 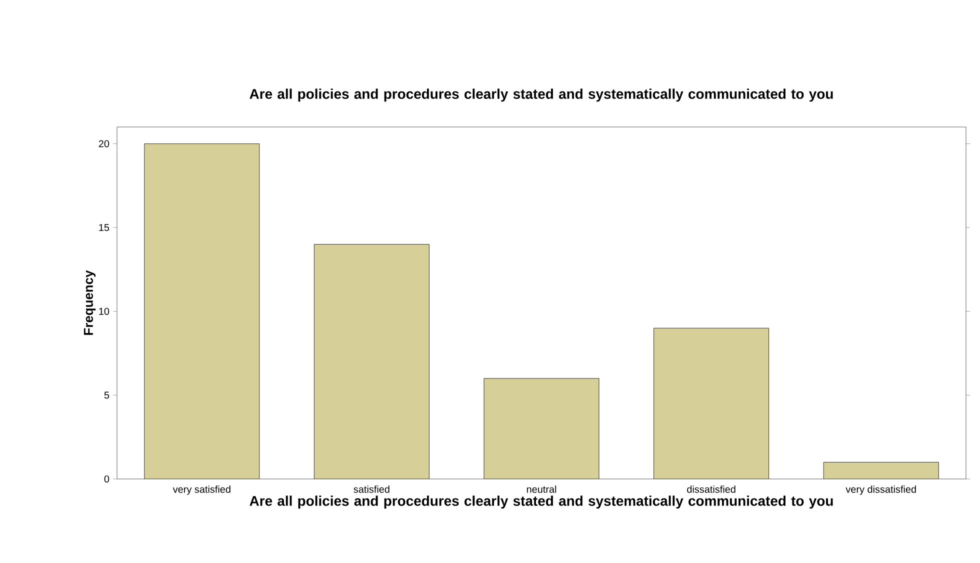 What do you see at coordinates (104, 228) in the screenshot?
I see `y-tick-label: 15` at bounding box center [104, 228].